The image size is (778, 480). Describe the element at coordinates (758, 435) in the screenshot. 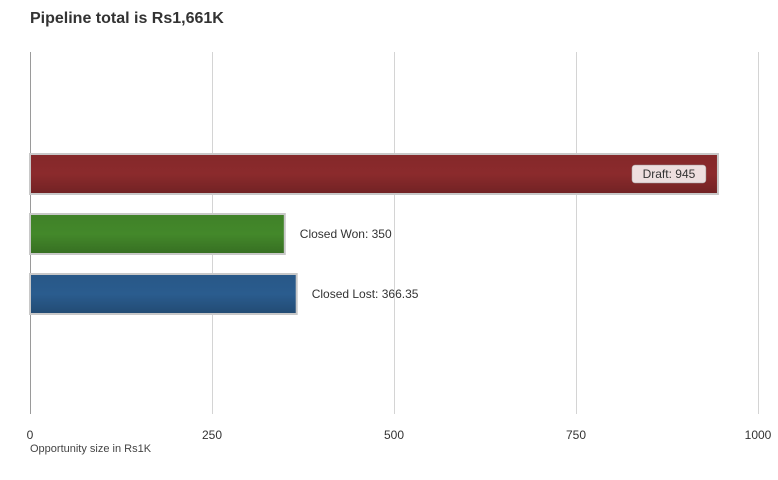

I see `x-tick-label: 1000` at that location.